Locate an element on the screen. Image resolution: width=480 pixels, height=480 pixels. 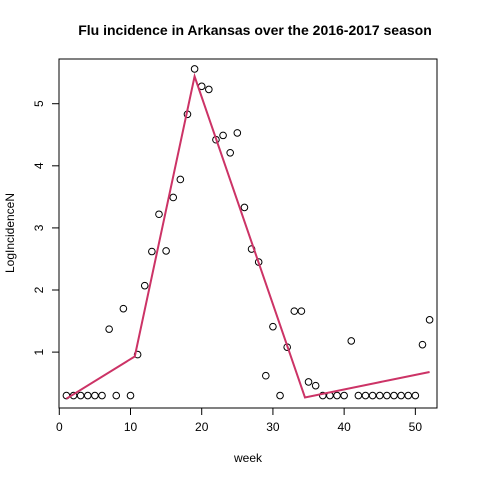
y-tick-label: 2 is located at coordinates (39, 289).